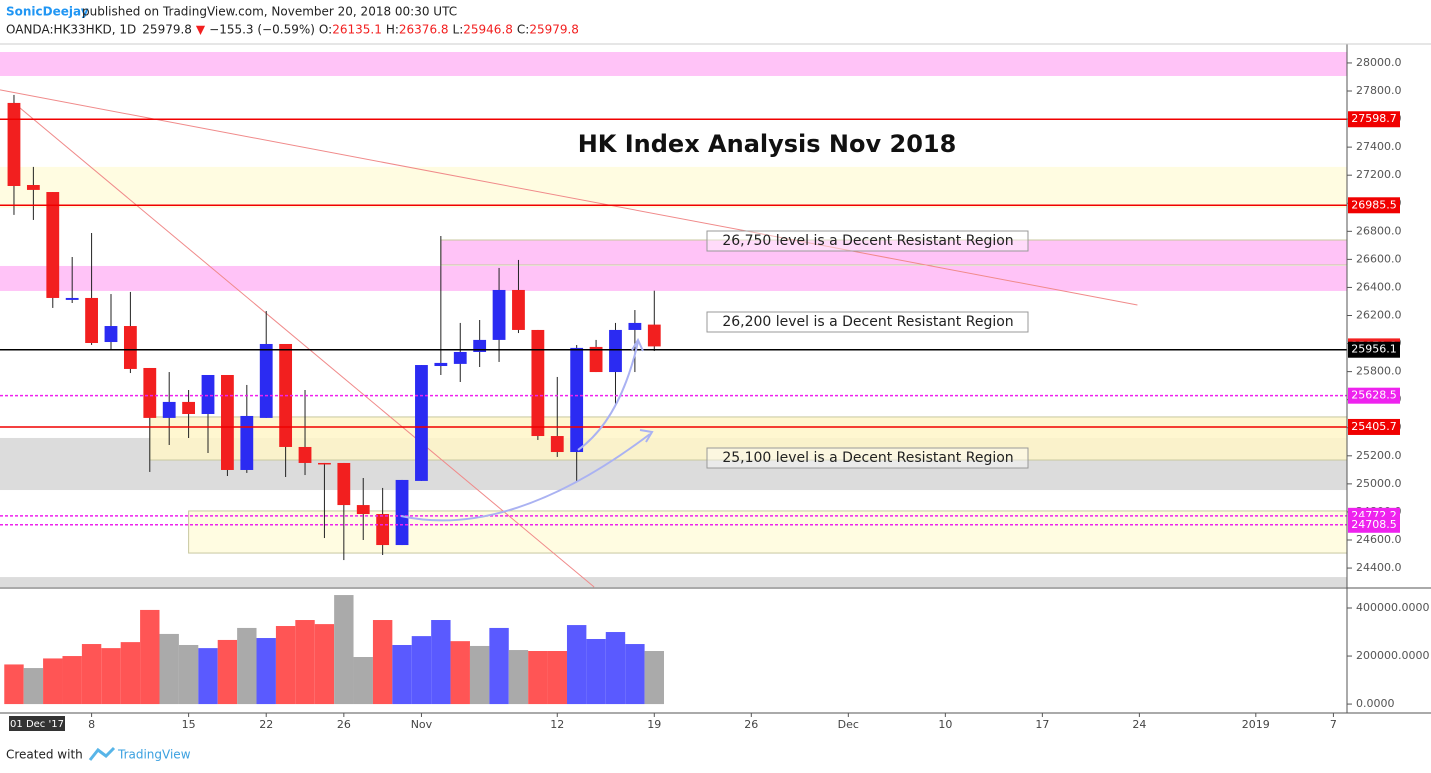 Image resolution: width=1431 pixels, height=773 pixels. Describe the element at coordinates (1375, 703) in the screenshot. I see `y-tick-label: 0.0000` at that location.